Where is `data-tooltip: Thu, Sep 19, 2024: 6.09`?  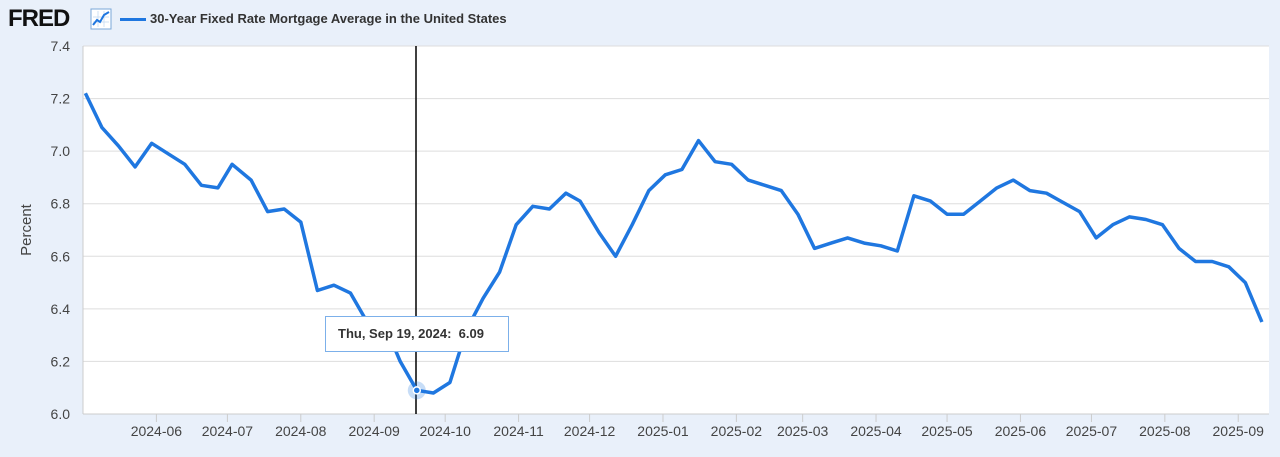 data-tooltip: Thu, Sep 19, 2024: 6.09 is located at coordinates (417, 334).